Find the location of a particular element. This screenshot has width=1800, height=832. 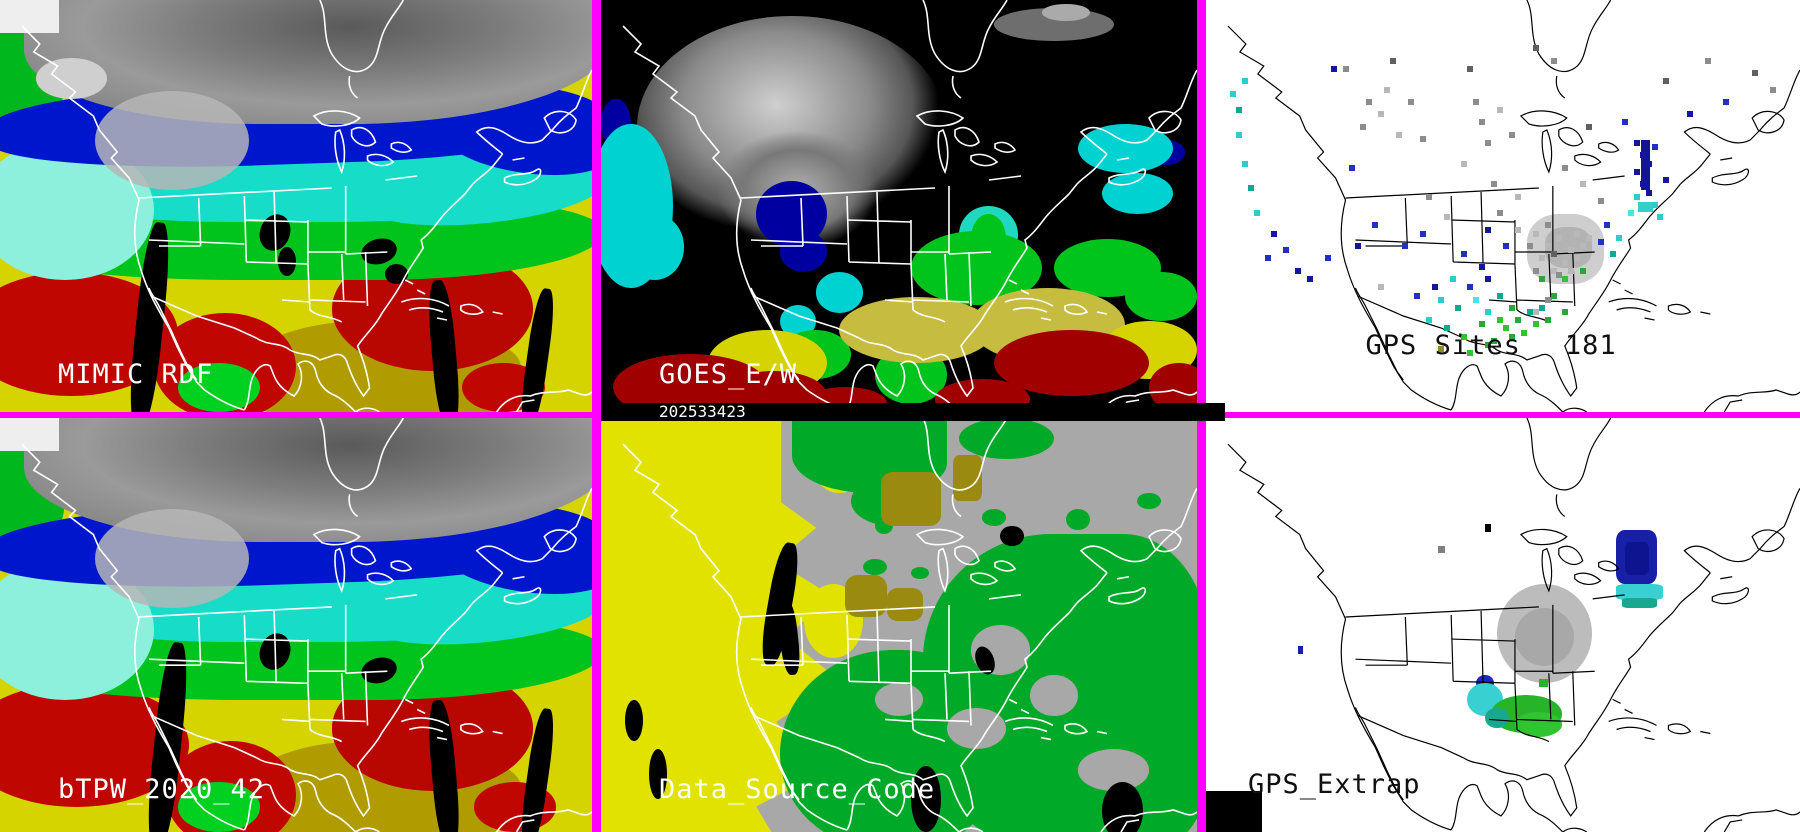

tpw-cloud-mass is located at coordinates (307, 480).